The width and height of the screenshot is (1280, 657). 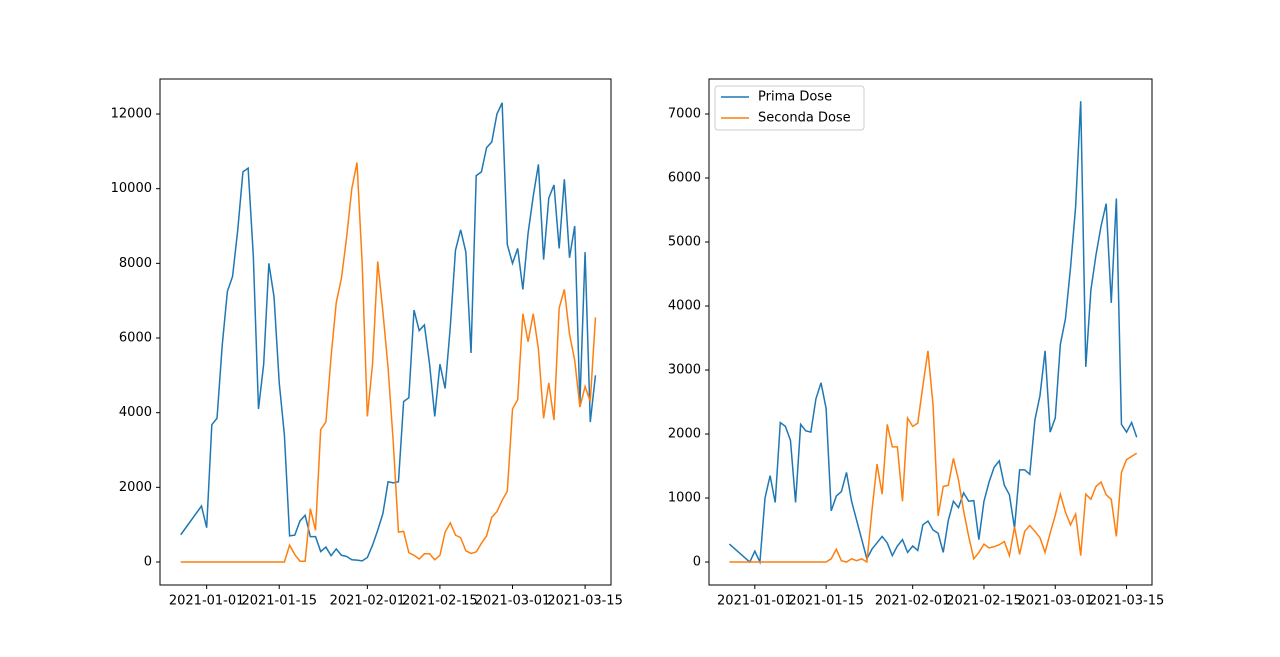 I want to click on y-tick-label: 5000, so click(x=684, y=242).